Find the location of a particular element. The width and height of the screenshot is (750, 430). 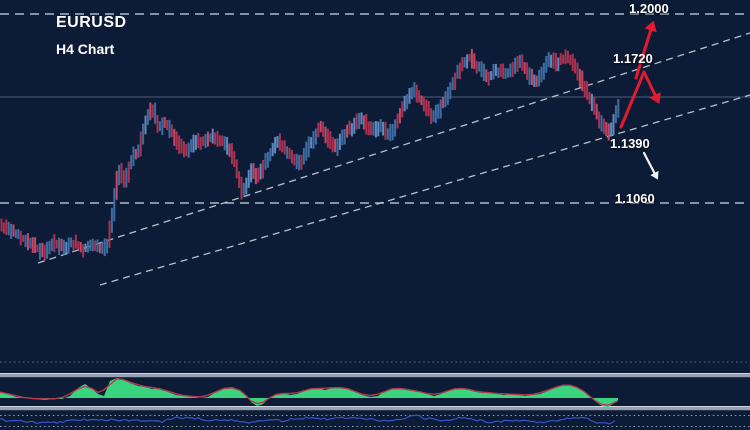

price-level-label-1-1060: 1.1060 is located at coordinates (635, 198).